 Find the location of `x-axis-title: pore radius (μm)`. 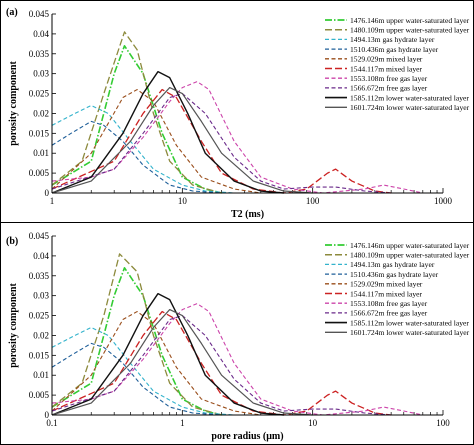

x-axis-title: pore radius (μm) is located at coordinates (247, 436).